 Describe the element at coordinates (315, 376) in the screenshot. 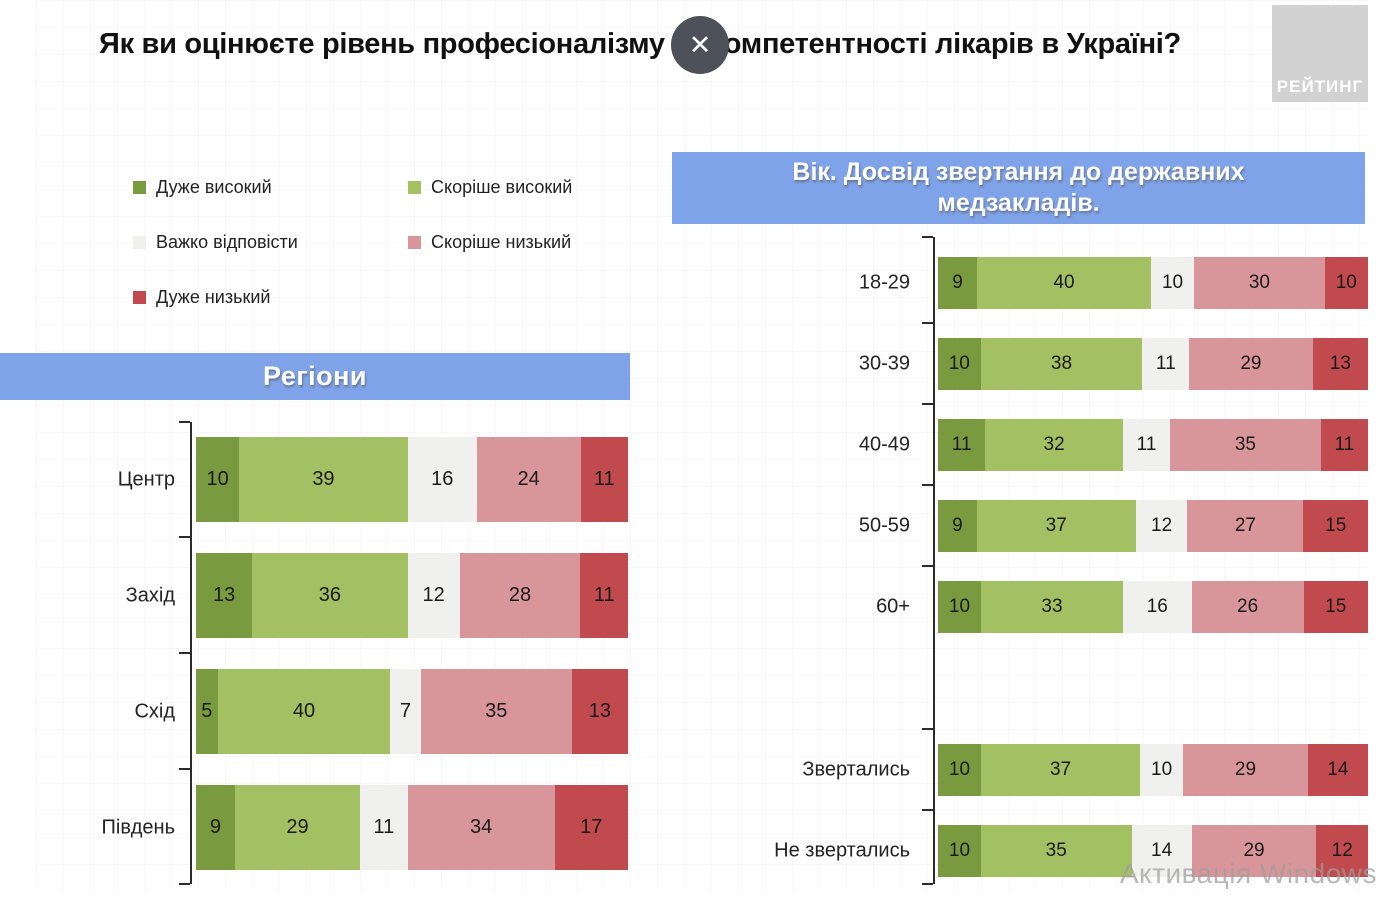

I see `regions-band-label: Регіони` at that location.